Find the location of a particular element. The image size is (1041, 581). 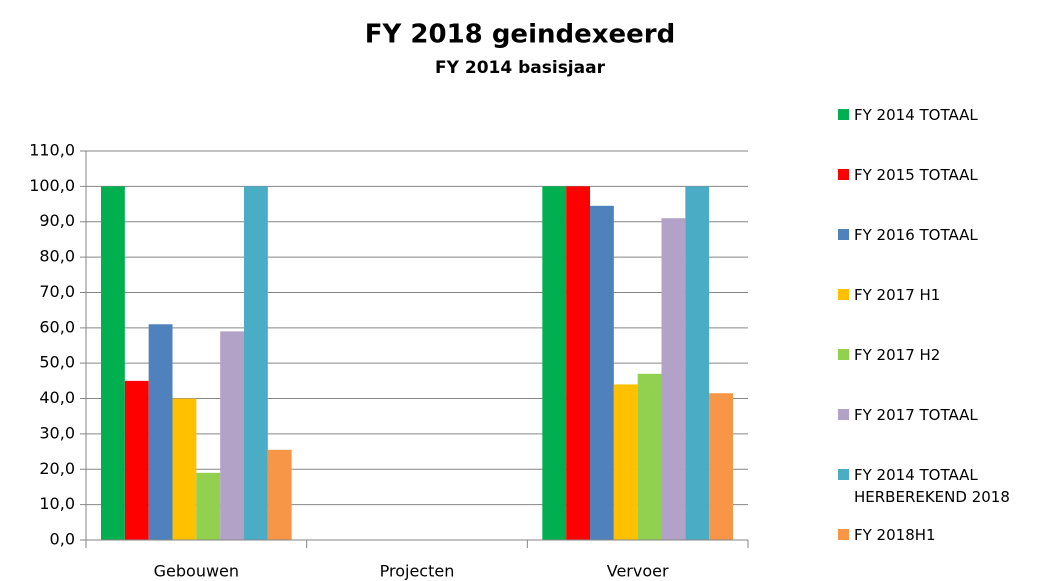

y-tick-label: 40,0 is located at coordinates (57, 397).